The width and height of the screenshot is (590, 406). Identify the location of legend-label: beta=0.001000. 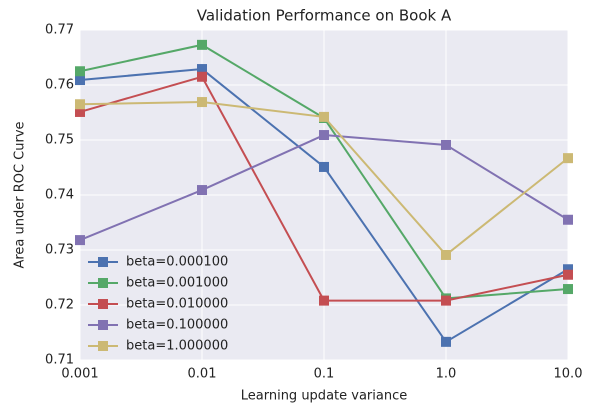
(177, 283).